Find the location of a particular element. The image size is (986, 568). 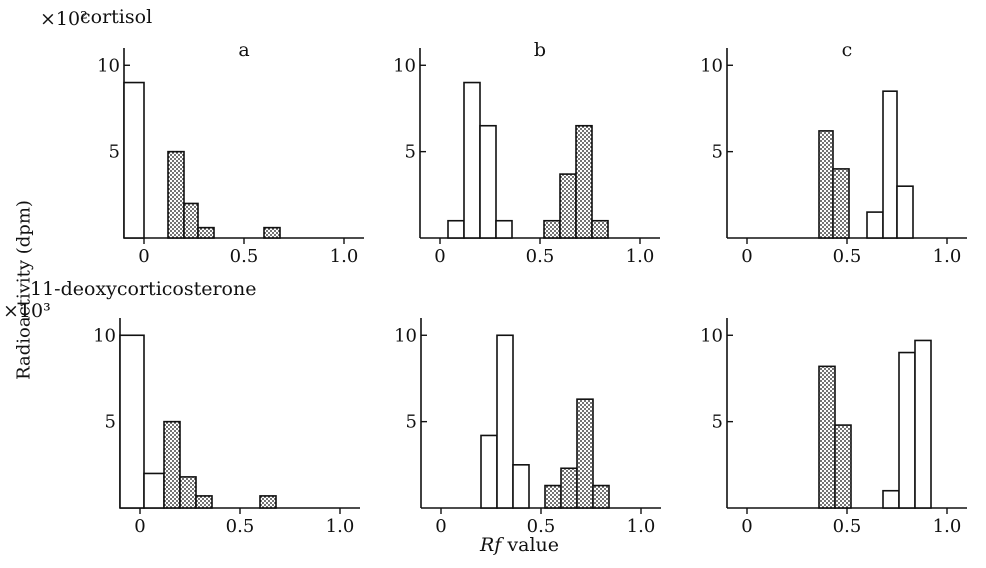

panel-title: a is located at coordinates (243, 50).